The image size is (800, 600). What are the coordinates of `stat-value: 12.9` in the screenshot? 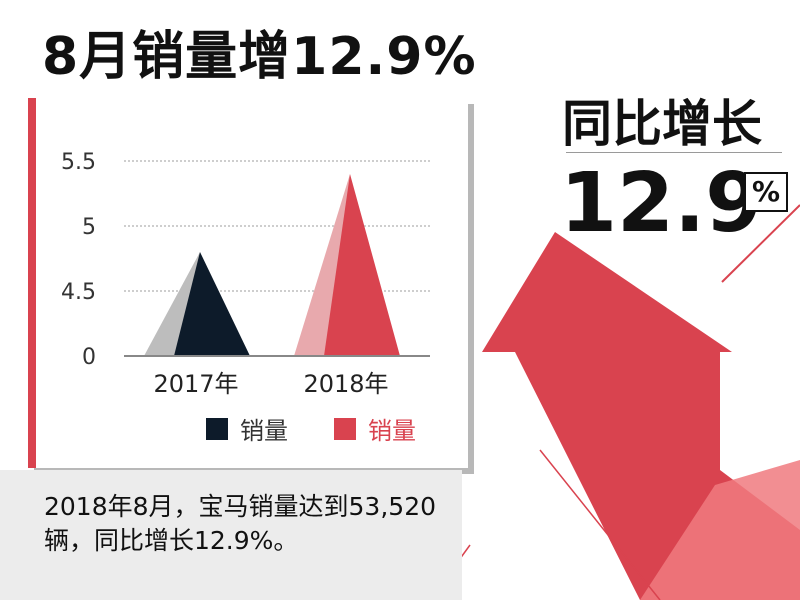 It's located at (661, 203).